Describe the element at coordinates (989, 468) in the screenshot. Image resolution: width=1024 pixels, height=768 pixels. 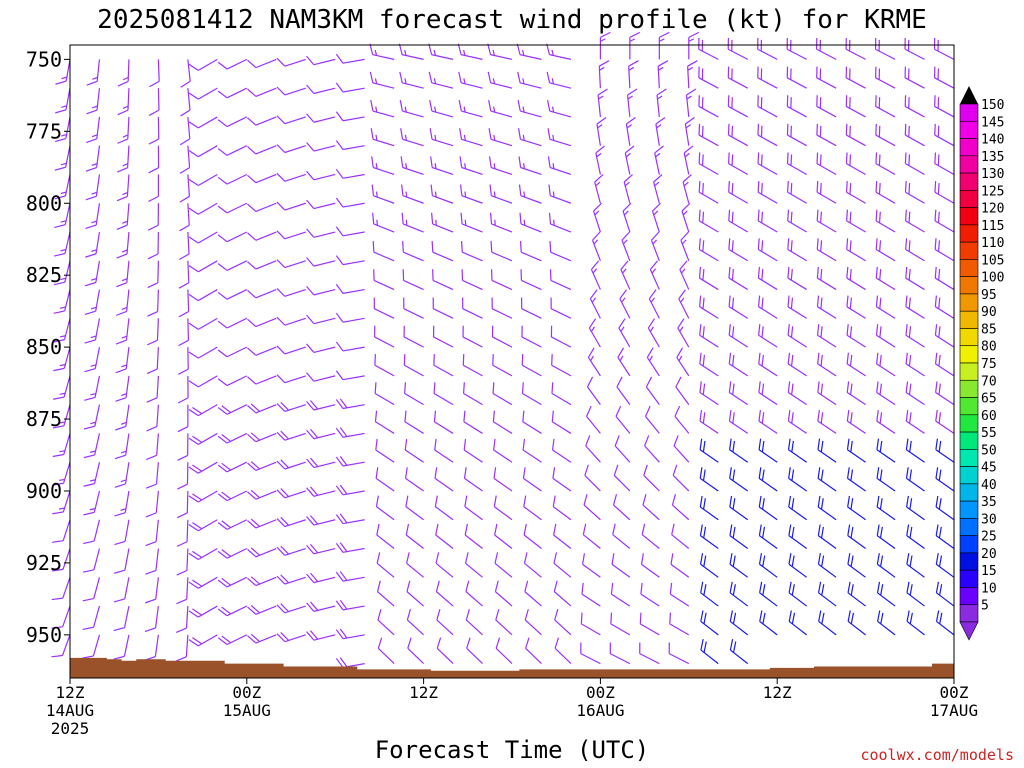
I see `colorbar-label: 45` at that location.